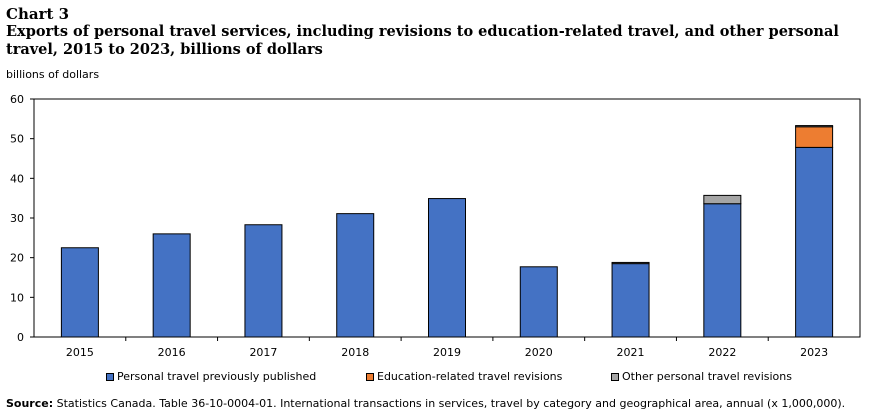 This screenshot has height=416, width=877. What do you see at coordinates (38, 14) in the screenshot?
I see `chart-label: Chart 3` at bounding box center [38, 14].